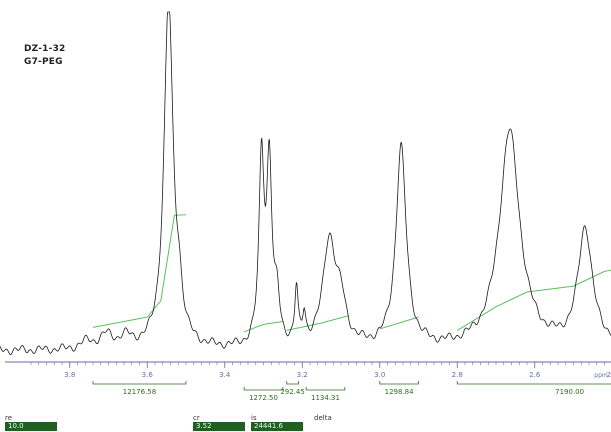  What do you see at coordinates (601, 375) in the screenshot?
I see `axis-unit-label: ppm` at bounding box center [601, 375].